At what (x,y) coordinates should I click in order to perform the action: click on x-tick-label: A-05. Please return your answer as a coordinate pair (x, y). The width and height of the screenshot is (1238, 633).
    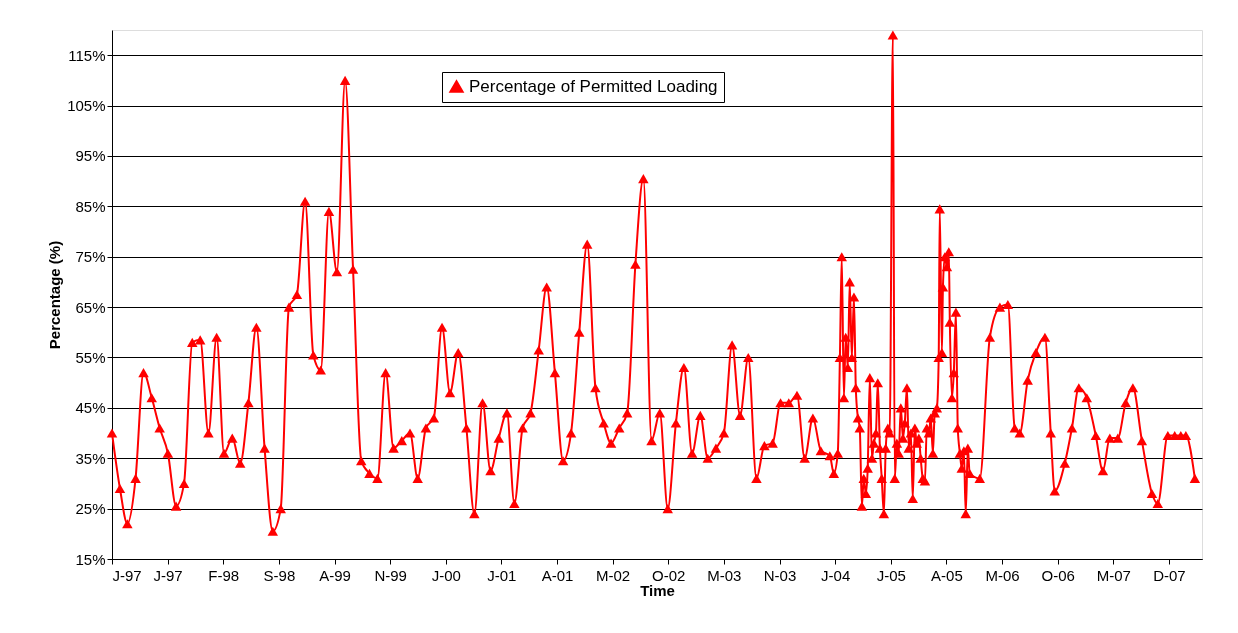
    Looking at the image, I should click on (947, 575).